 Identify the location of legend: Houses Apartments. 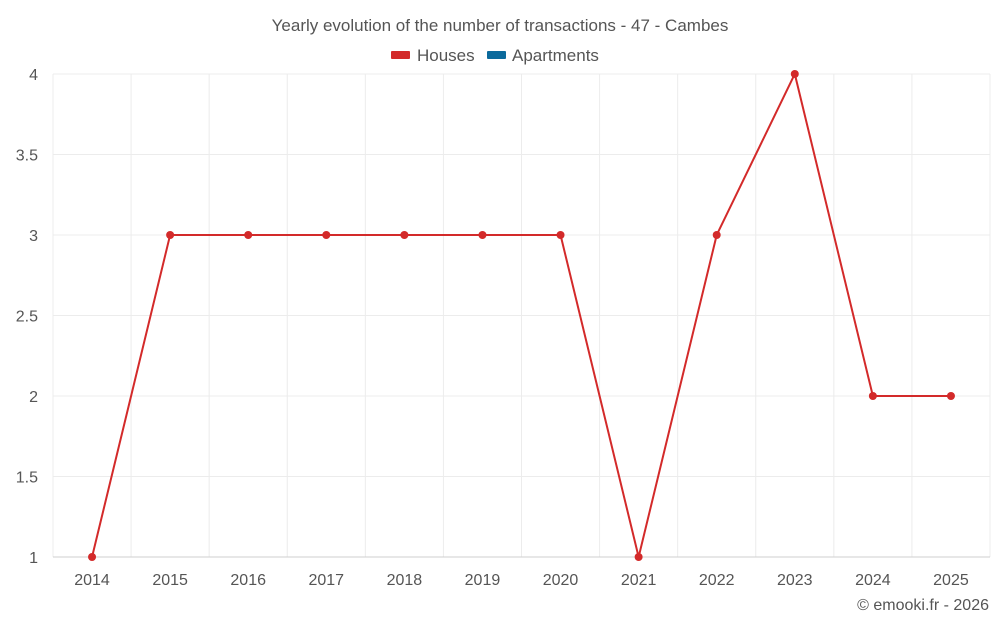
(495, 55).